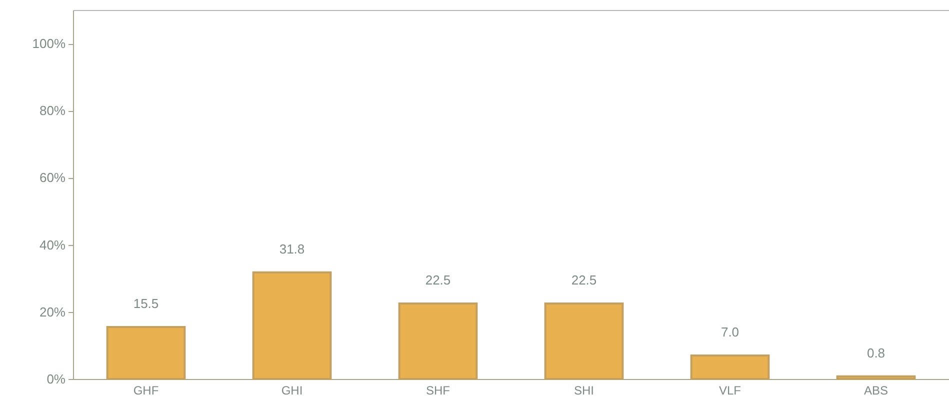 The width and height of the screenshot is (949, 408). What do you see at coordinates (146, 304) in the screenshot?
I see `data-label: 15.5` at bounding box center [146, 304].